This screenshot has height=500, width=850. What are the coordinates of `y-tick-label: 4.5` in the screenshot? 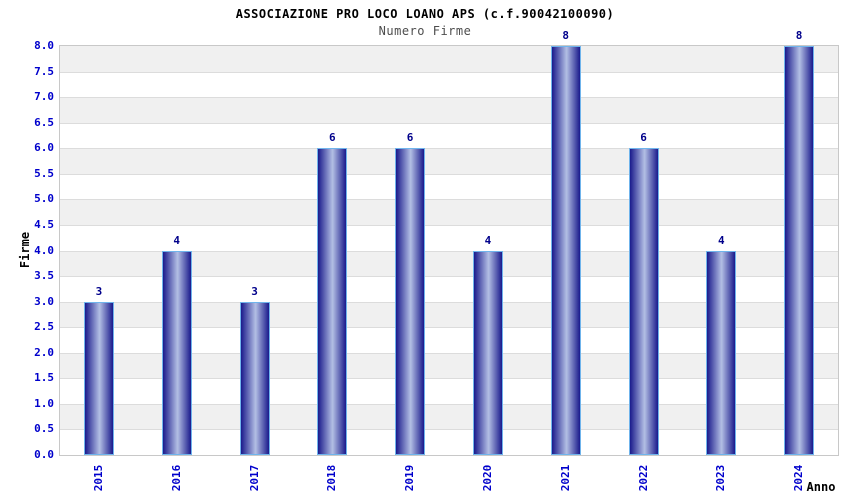 It's located at (44, 224).